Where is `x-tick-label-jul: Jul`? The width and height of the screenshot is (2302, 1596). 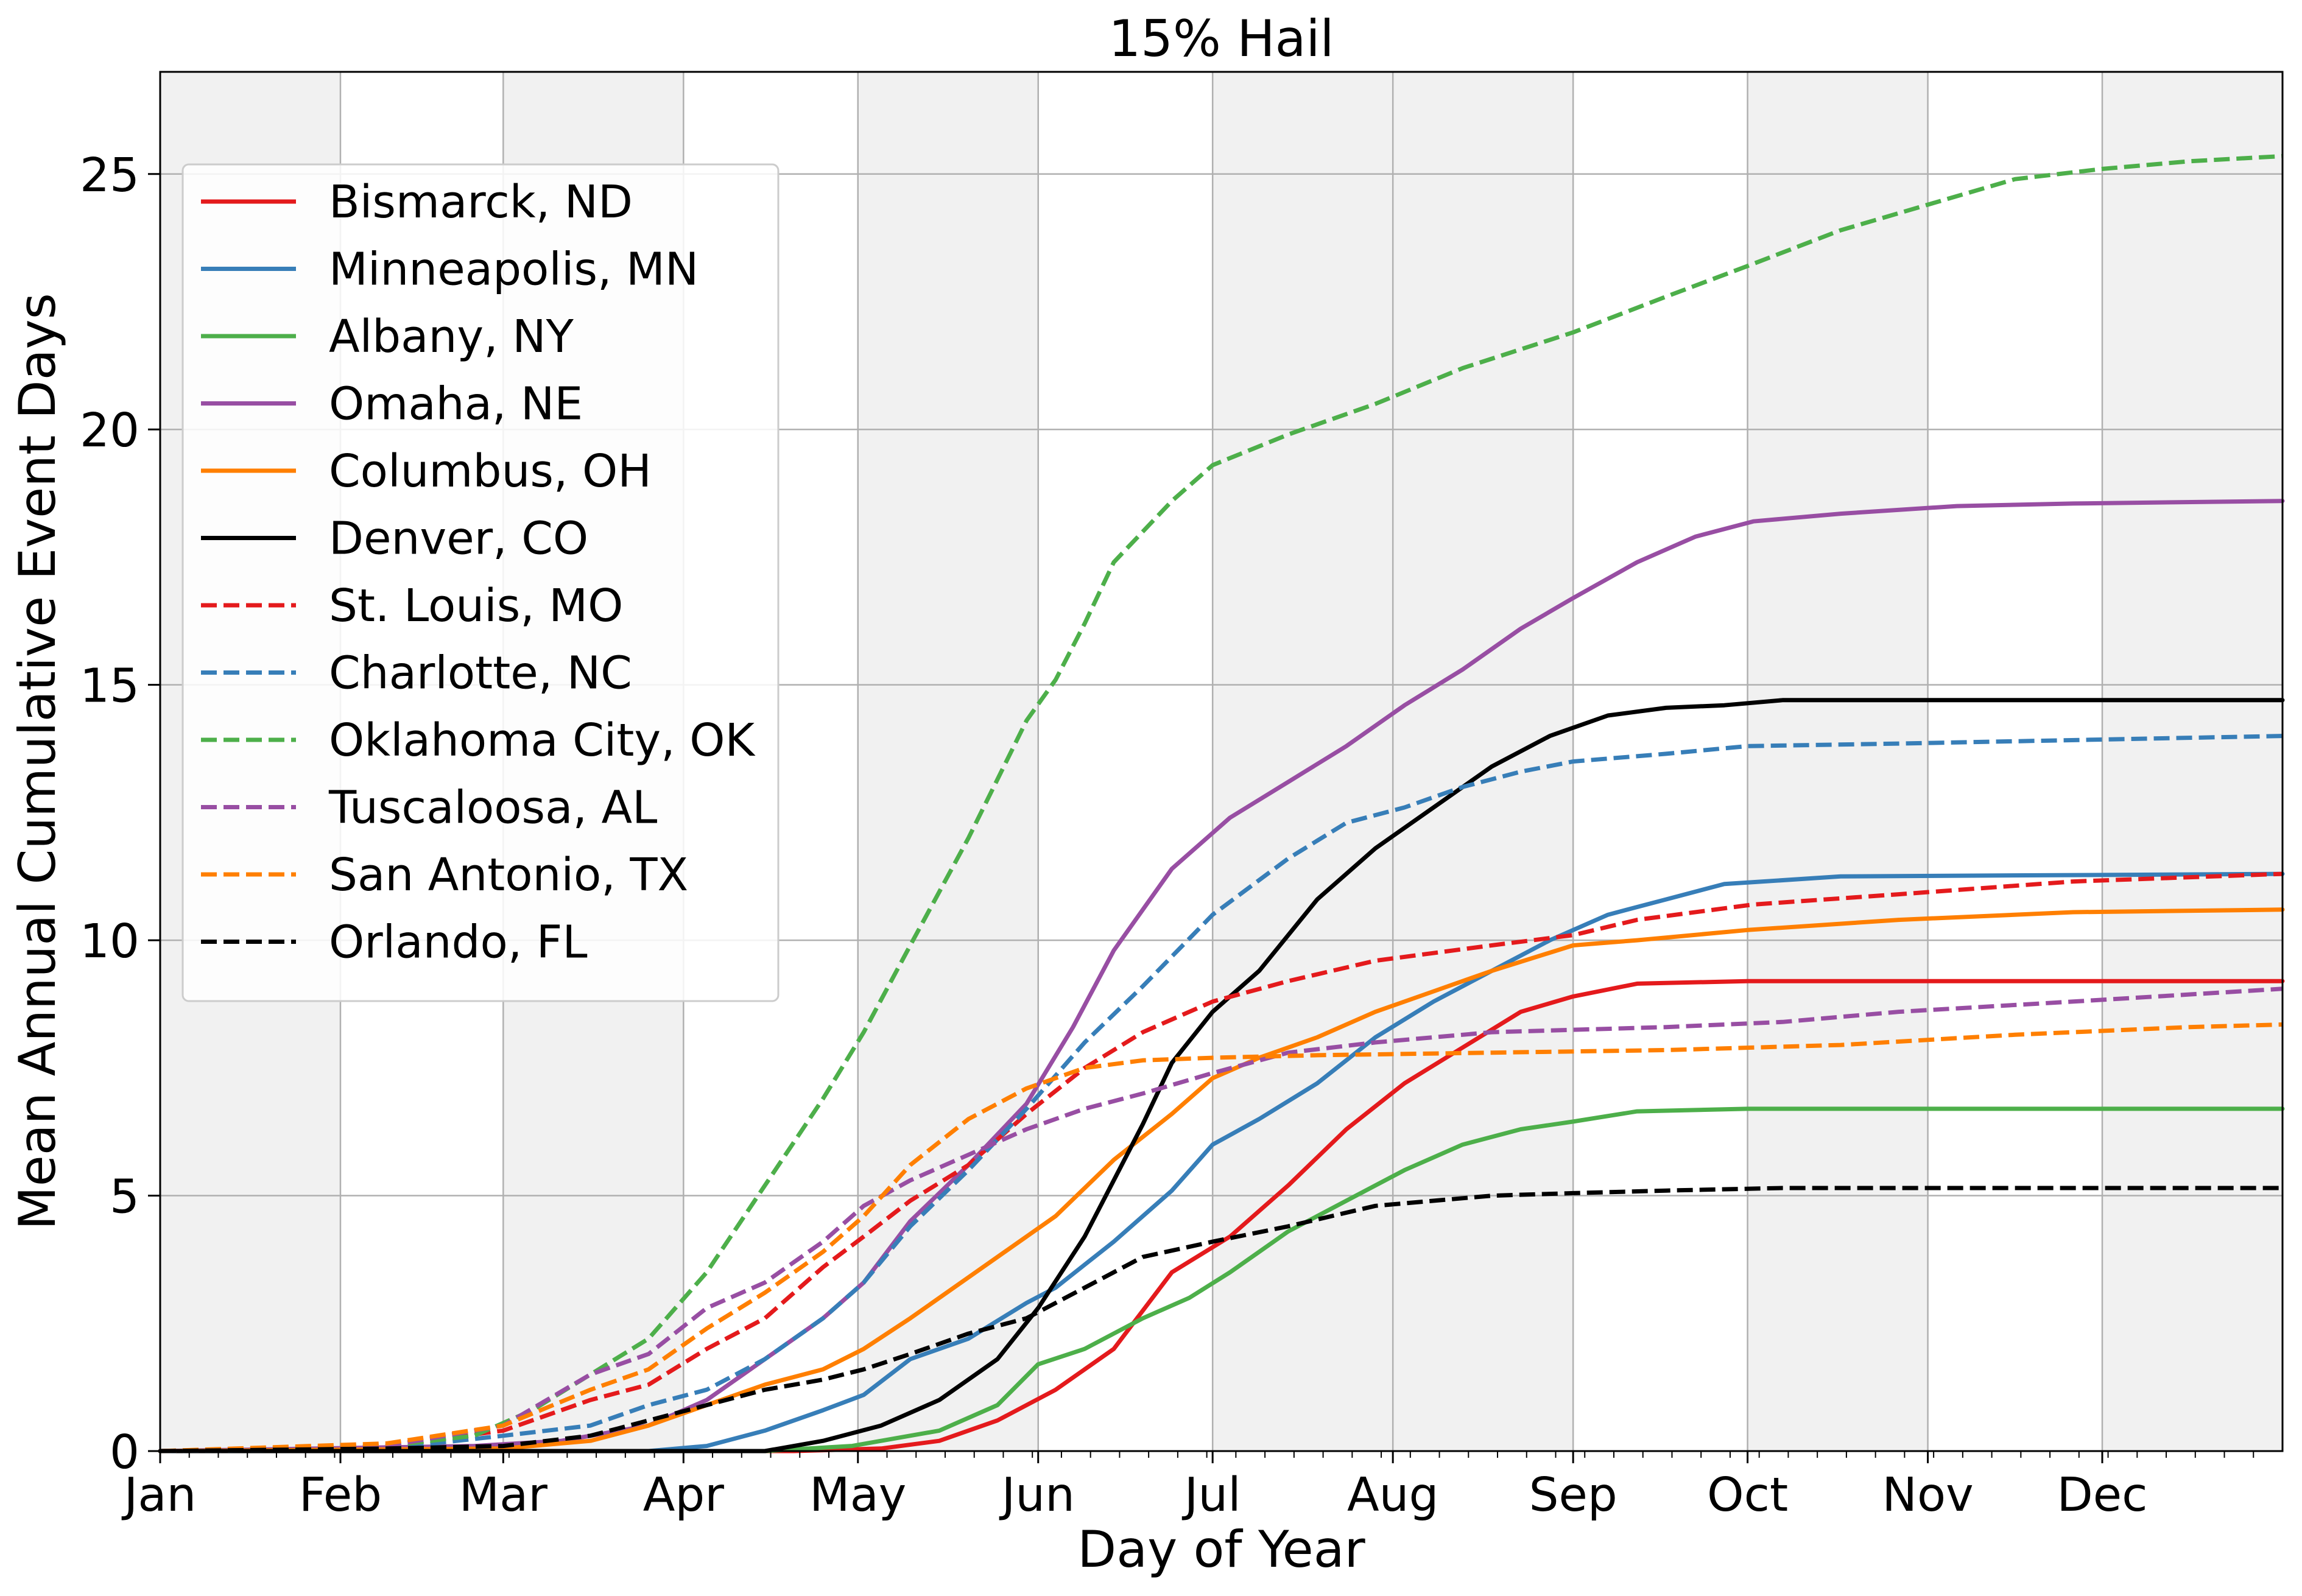 x-tick-label-jul: Jul is located at coordinates (1211, 1495).